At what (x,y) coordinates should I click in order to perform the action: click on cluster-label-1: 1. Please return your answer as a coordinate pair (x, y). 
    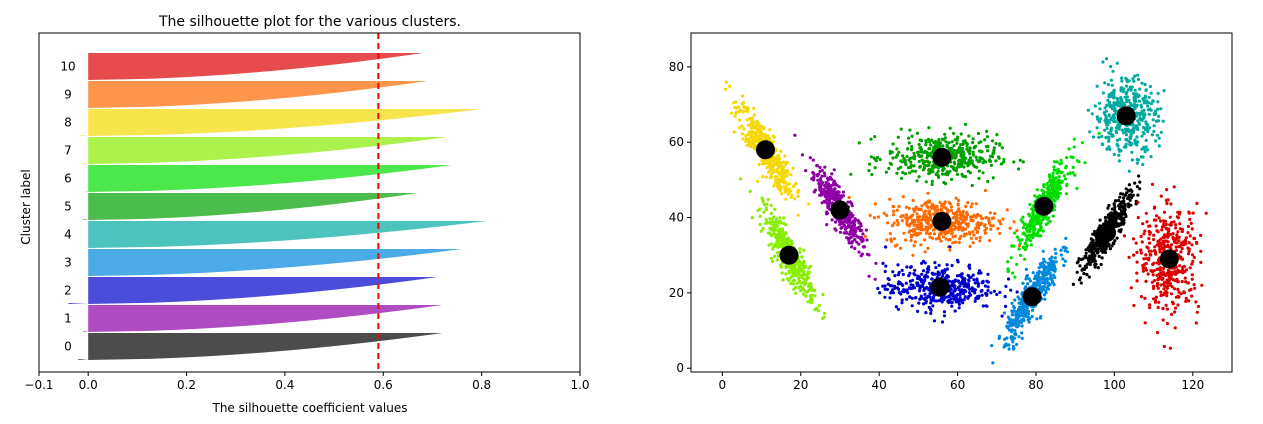
    Looking at the image, I should click on (68, 319).